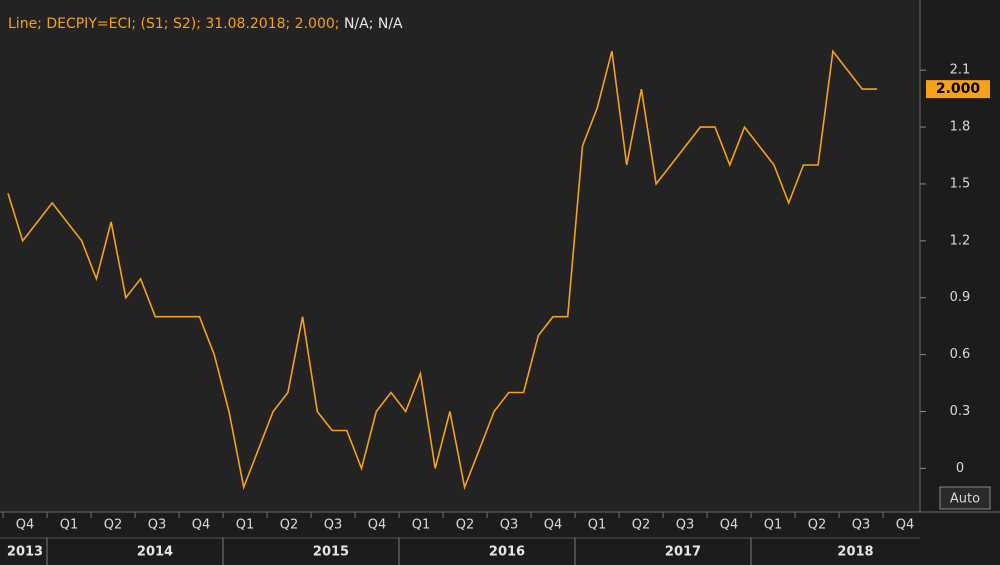  I want to click on y-tick-label: 0, so click(960, 468).